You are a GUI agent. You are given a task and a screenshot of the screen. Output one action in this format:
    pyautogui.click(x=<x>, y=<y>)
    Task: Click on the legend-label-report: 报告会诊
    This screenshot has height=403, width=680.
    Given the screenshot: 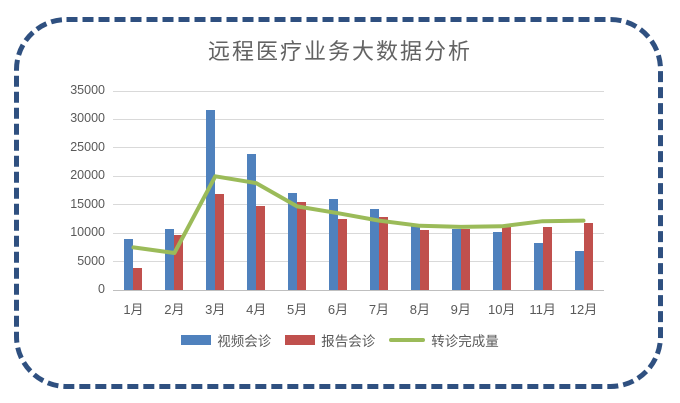 What is the action you would take?
    pyautogui.click(x=348, y=341)
    